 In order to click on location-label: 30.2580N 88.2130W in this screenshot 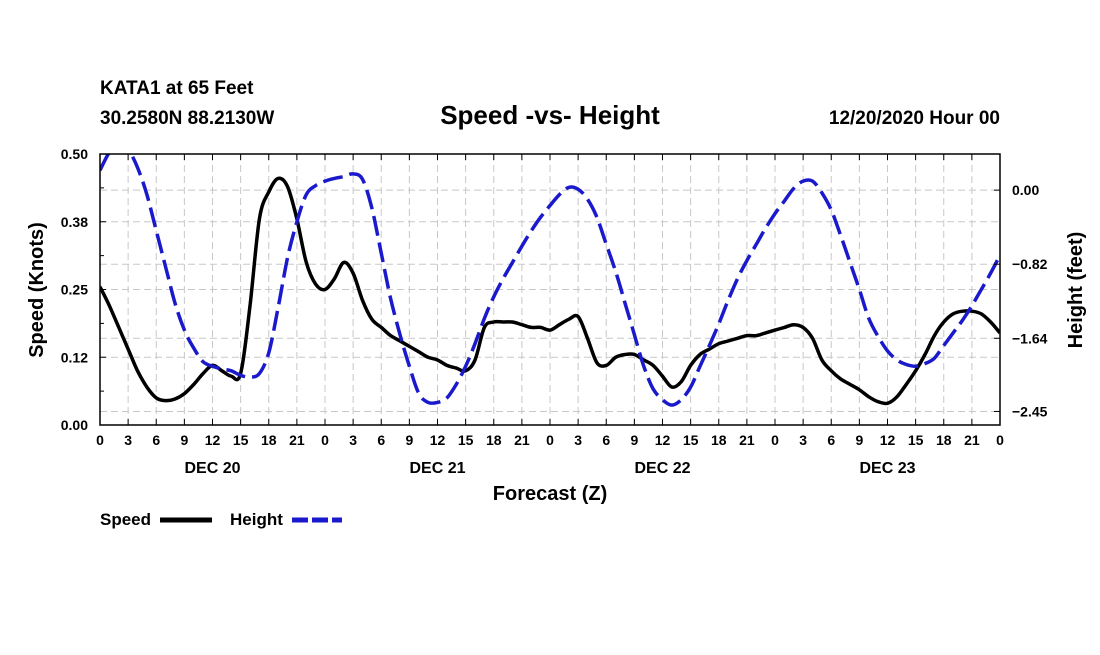, I will do `click(187, 118)`.